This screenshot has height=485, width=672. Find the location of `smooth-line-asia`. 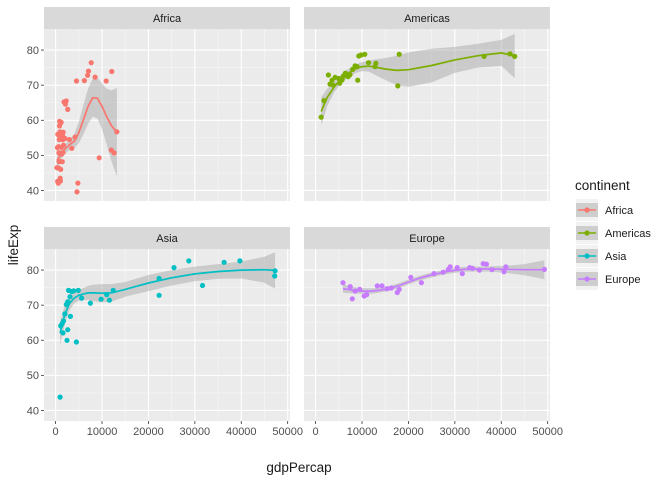

smooth-line-asia is located at coordinates (167, 301).